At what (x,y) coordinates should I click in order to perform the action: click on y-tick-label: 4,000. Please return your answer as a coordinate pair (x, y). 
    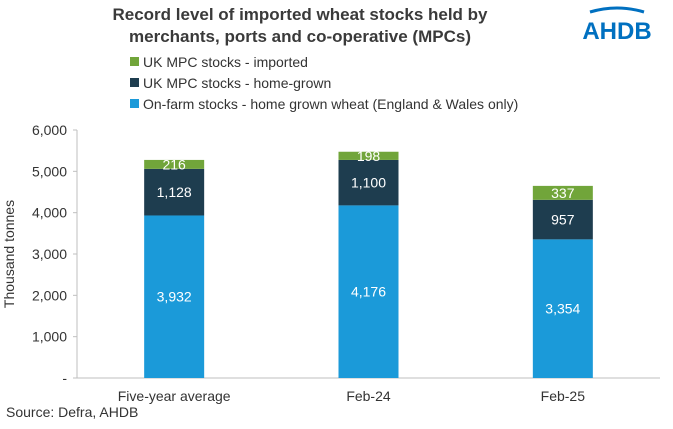
    Looking at the image, I should click on (49, 213).